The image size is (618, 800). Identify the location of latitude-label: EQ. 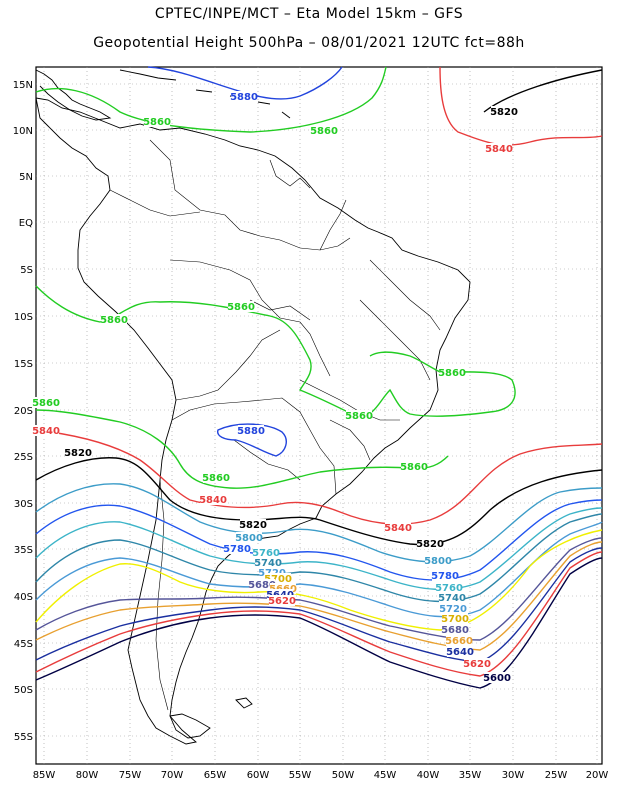
(26, 223).